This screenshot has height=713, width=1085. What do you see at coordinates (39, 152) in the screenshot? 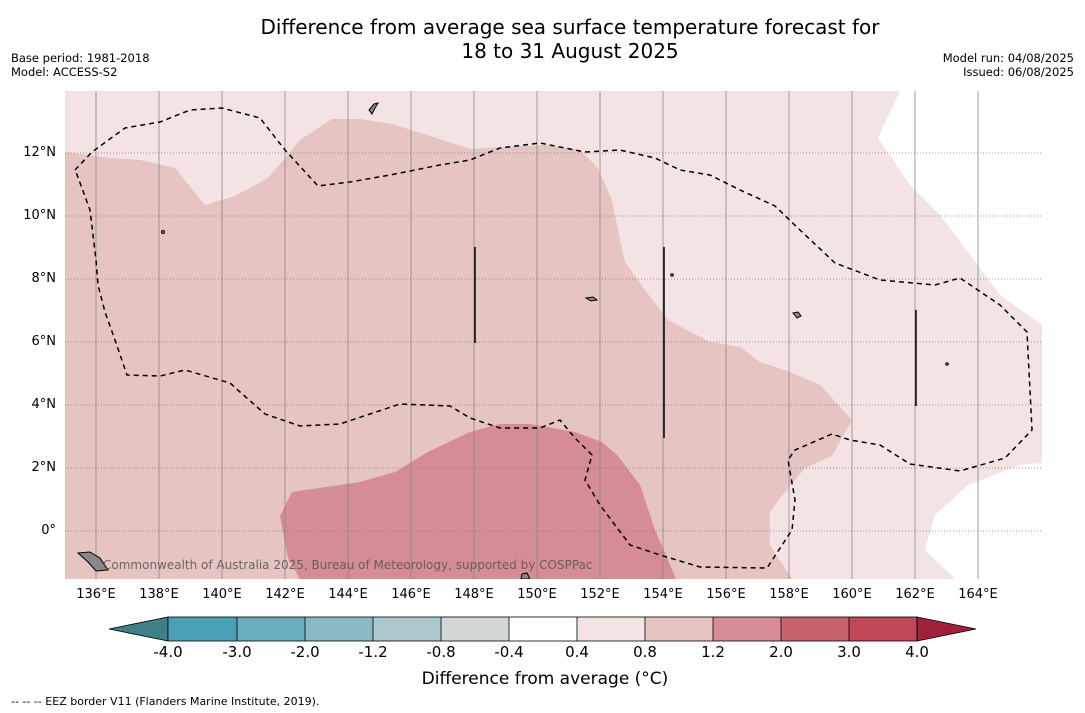
I see `latitude-label: 12°N` at bounding box center [39, 152].